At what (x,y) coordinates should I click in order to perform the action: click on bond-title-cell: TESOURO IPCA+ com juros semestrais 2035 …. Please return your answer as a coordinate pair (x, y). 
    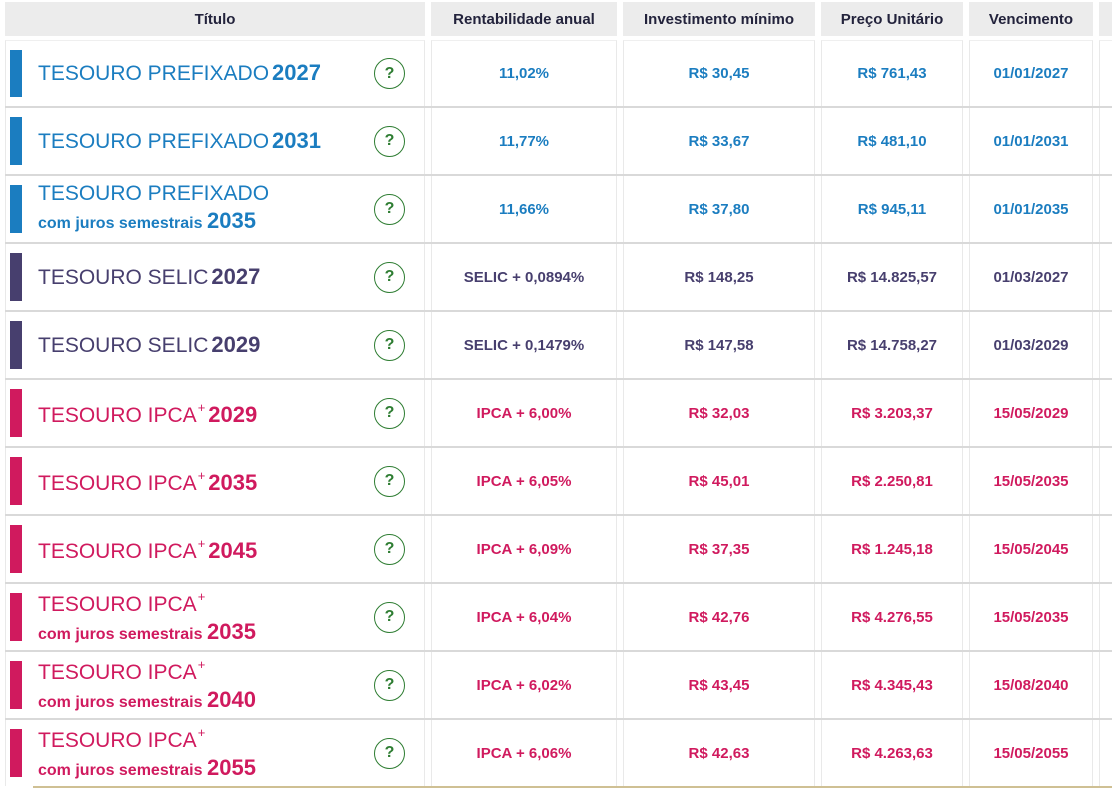
    Looking at the image, I should click on (215, 617).